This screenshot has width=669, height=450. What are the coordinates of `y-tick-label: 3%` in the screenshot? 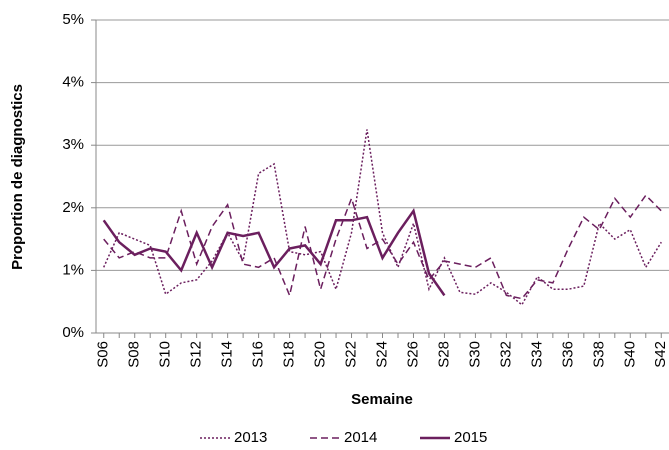 It's located at (73, 144).